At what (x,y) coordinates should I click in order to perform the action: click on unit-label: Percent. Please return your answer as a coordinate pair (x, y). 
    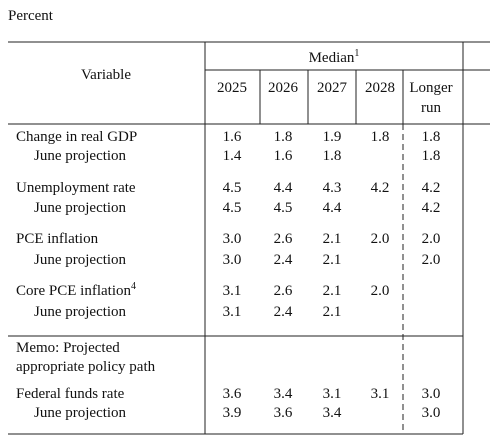
    Looking at the image, I should click on (31, 16).